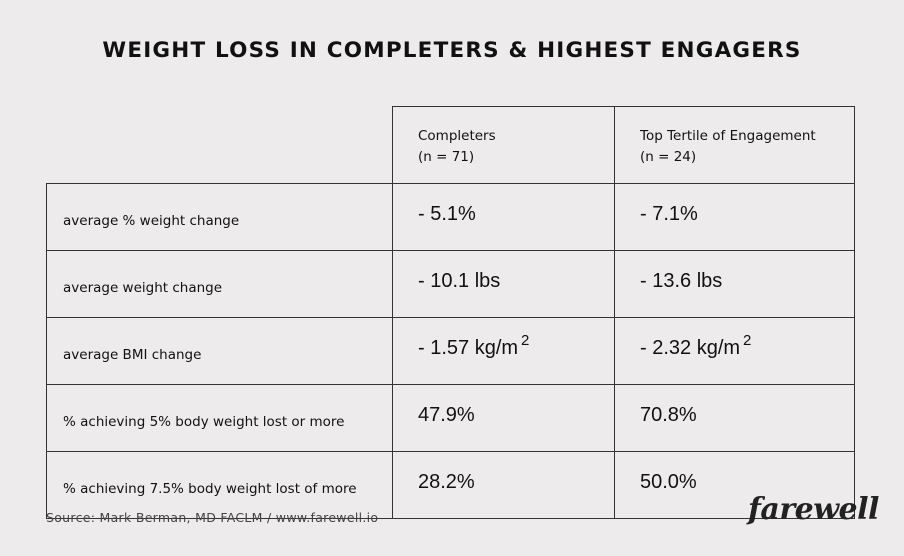 The image size is (904, 556). What do you see at coordinates (446, 157) in the screenshot?
I see `column-header-n: (n = 71)` at bounding box center [446, 157].